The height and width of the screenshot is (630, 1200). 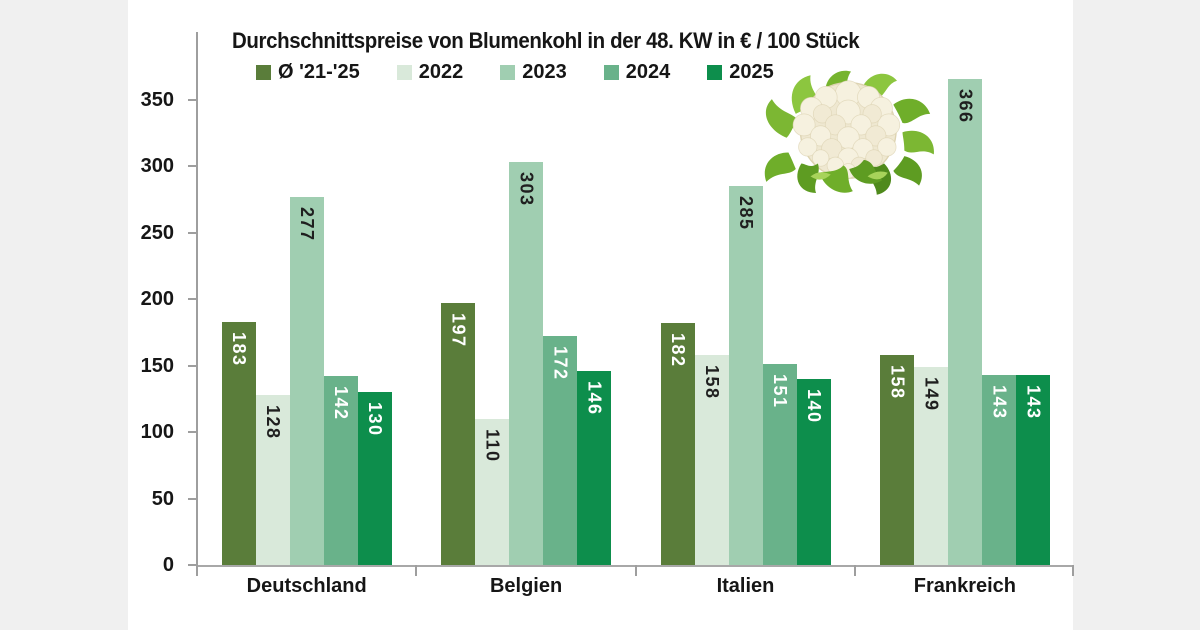 What do you see at coordinates (813, 472) in the screenshot?
I see `bar: 140` at bounding box center [813, 472].